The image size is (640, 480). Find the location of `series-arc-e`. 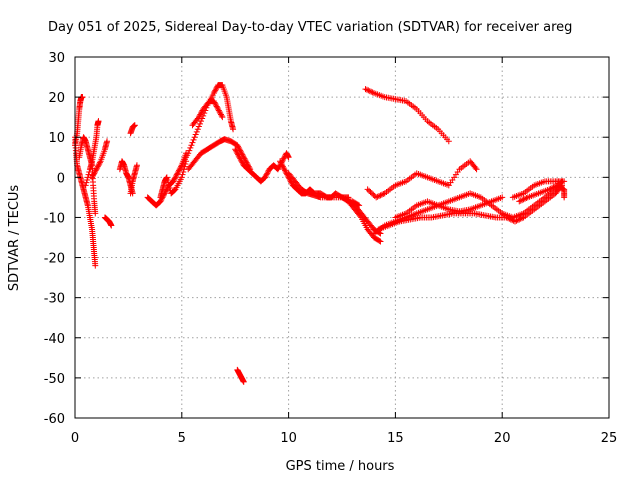

series-arc-e is located at coordinates (100, 159).